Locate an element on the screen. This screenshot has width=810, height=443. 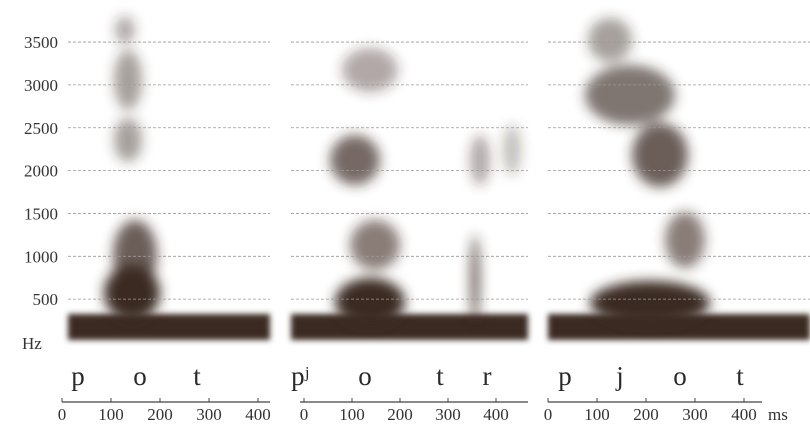
y-tick-label: 500 is located at coordinates (46, 299).